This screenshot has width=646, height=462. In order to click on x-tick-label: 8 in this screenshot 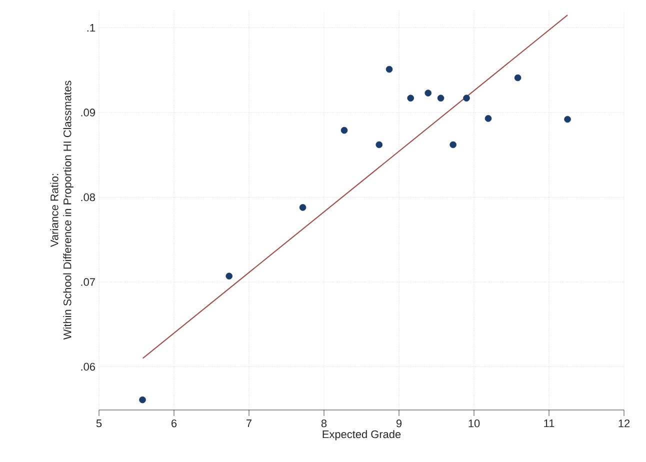, I will do `click(324, 424)`.